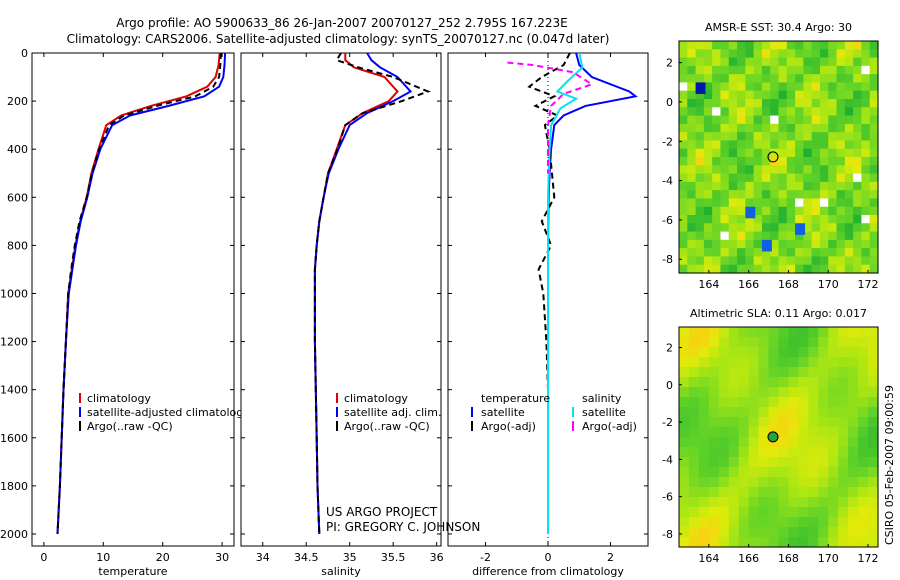 The width and height of the screenshot is (900, 580). Describe the element at coordinates (667, 220) in the screenshot. I see `y-tick-label: -6` at that location.